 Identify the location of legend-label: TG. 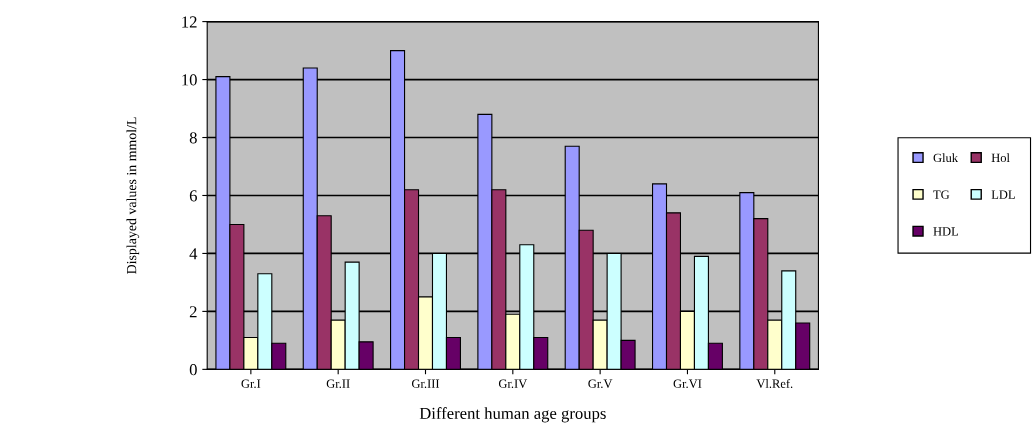
(941, 194).